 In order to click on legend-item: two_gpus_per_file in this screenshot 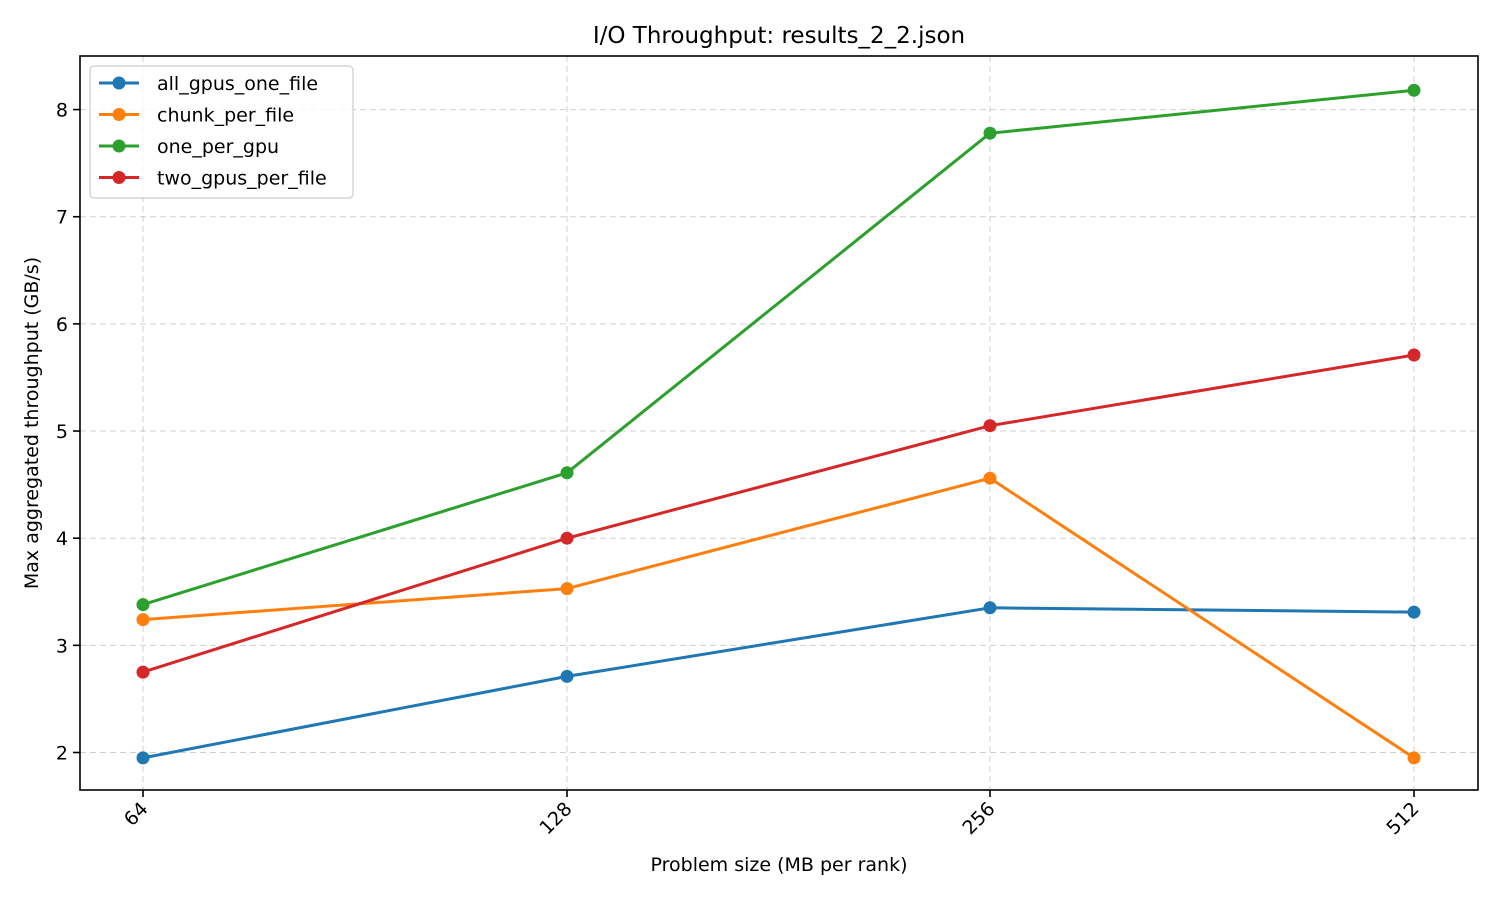, I will do `click(213, 179)`.